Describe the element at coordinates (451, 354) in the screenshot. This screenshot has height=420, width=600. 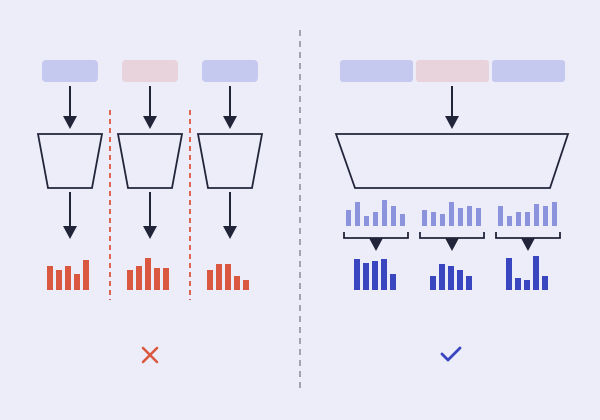
I see `check-icon` at that location.